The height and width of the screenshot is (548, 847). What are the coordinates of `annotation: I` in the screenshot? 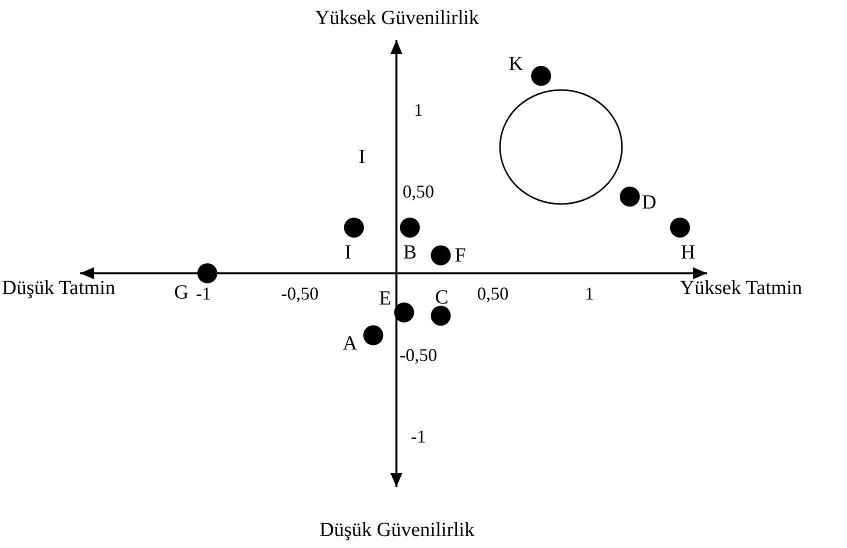 It's located at (362, 157).